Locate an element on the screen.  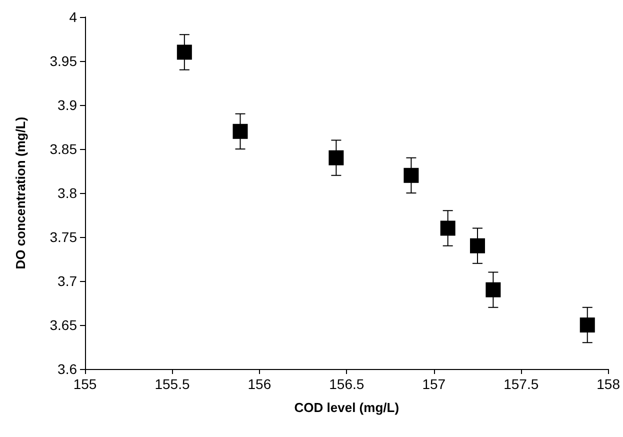
x-tick-label: 156.5 is located at coordinates (346, 384).